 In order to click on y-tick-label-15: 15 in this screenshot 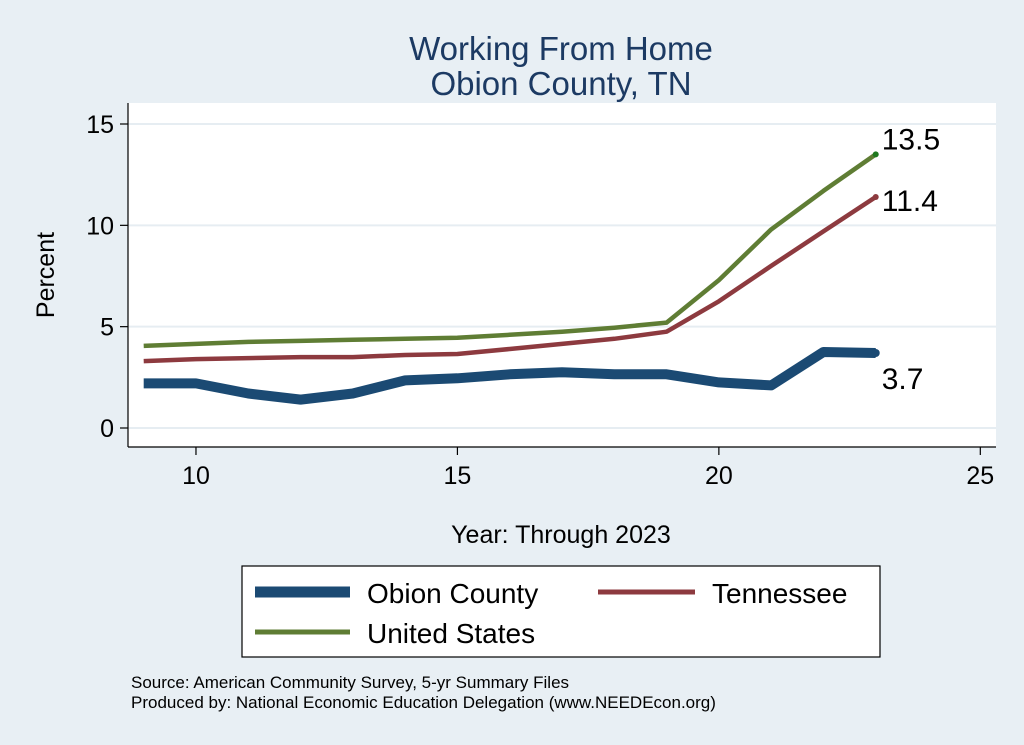, I will do `click(100, 125)`.